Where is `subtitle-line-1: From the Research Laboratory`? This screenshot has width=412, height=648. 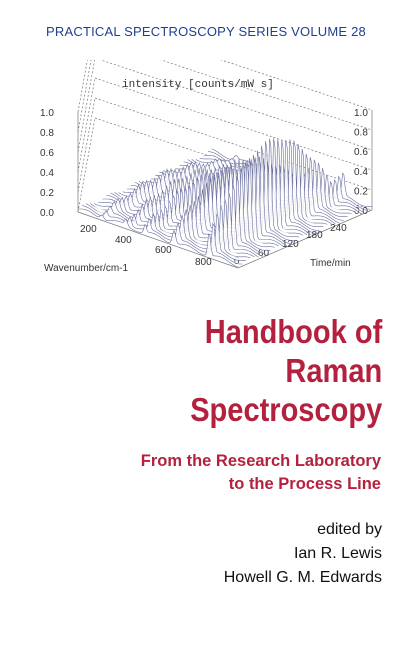
subtitle-line-1: From the Research Laboratory is located at coordinates (260, 461).